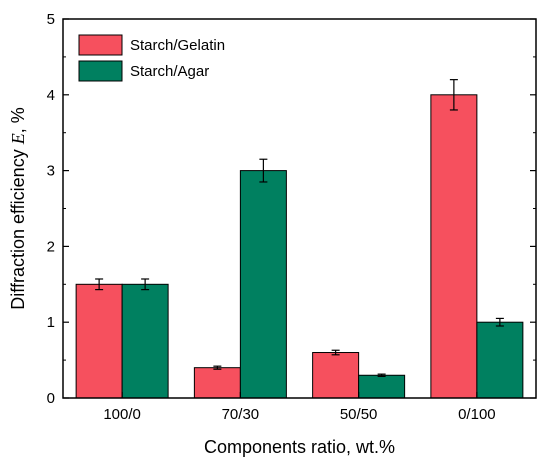 Image resolution: width=550 pixels, height=467 pixels. What do you see at coordinates (151, 58) in the screenshot?
I see `legend: Starch/Gelatin Starch/Agar` at bounding box center [151, 58].